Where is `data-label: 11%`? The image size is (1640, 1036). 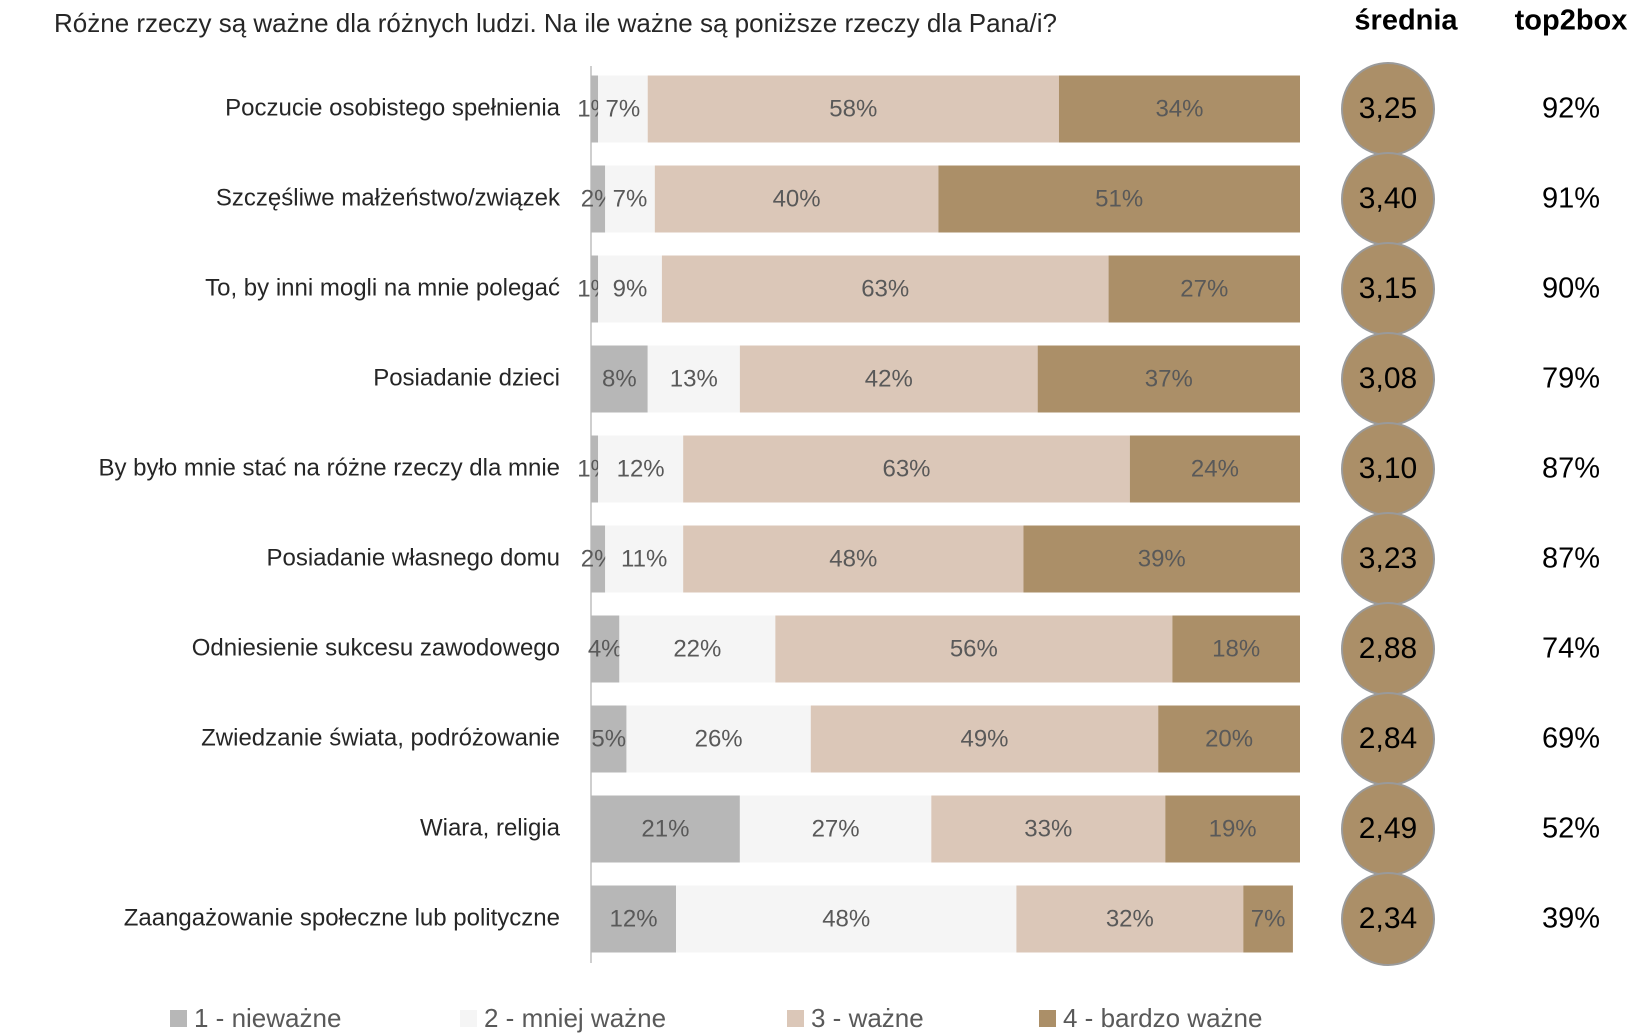 data-label: 11% is located at coordinates (644, 558).